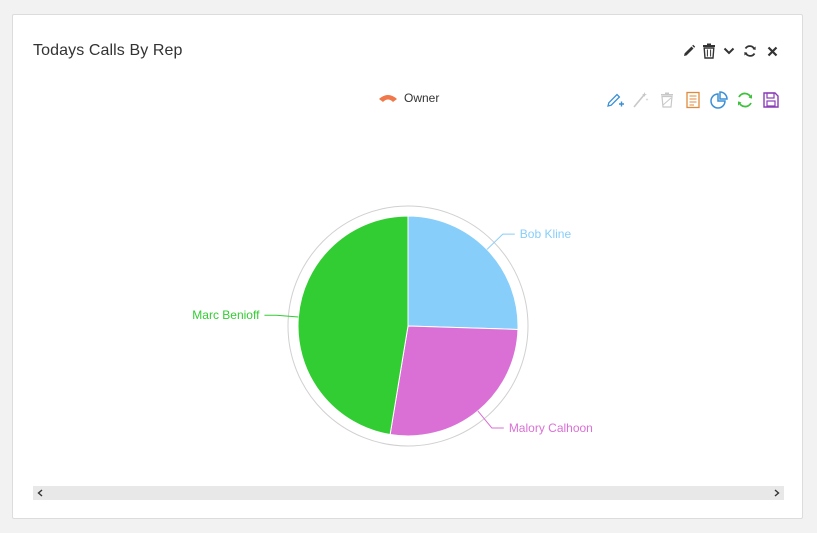  What do you see at coordinates (750, 51) in the screenshot?
I see `refresh-icon` at bounding box center [750, 51].